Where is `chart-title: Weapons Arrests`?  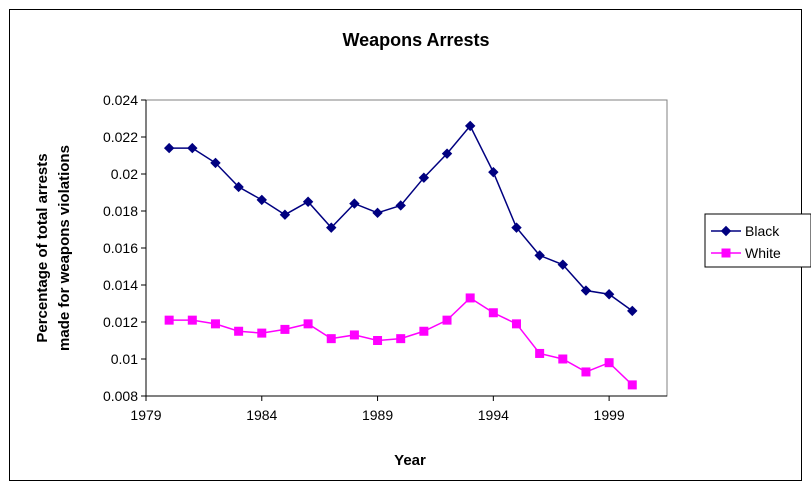 chart-title: Weapons Arrests is located at coordinates (415, 40).